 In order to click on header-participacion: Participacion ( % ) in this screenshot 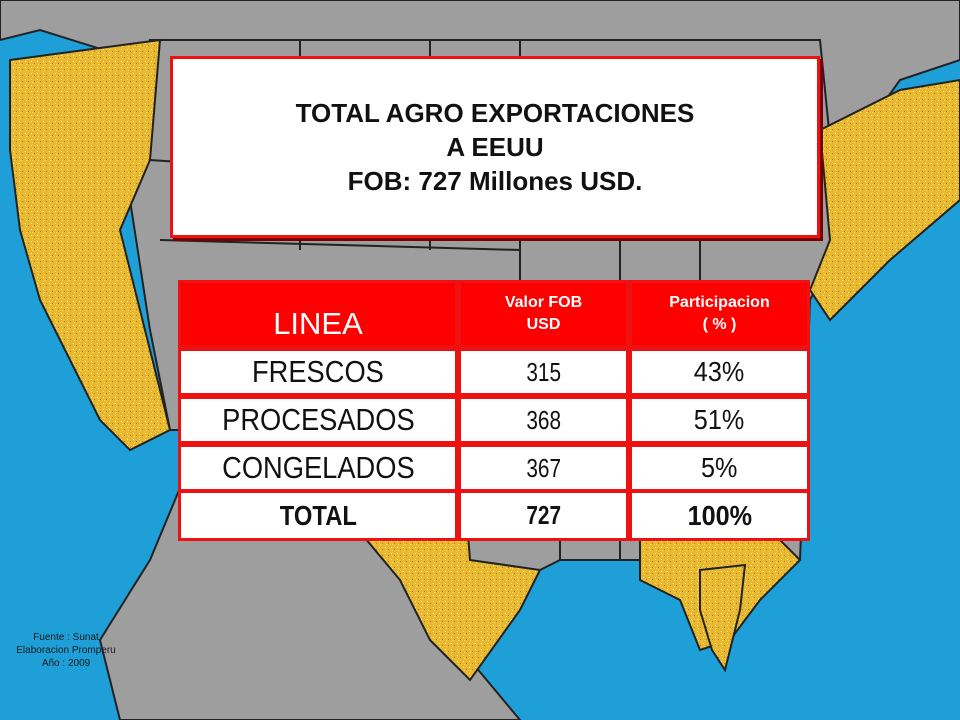, I will do `click(719, 314)`.